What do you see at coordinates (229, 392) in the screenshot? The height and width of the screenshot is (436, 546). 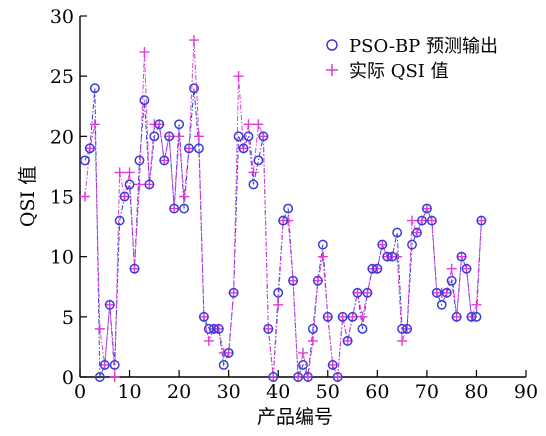 I see `x-tick-label: 30` at bounding box center [229, 392].